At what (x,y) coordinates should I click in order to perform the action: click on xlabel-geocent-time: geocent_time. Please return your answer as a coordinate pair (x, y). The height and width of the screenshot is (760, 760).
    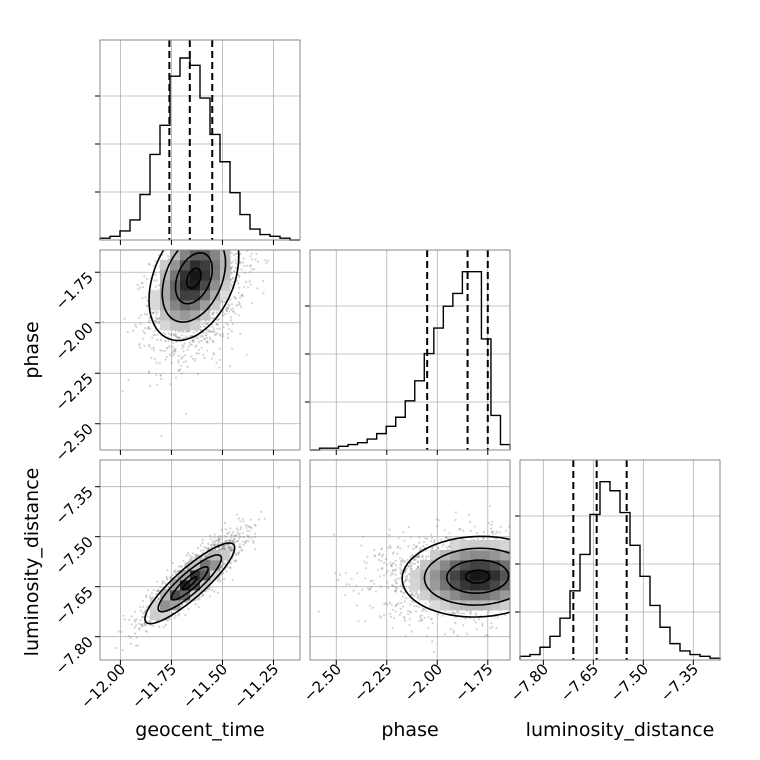
    Looking at the image, I should click on (199, 730).